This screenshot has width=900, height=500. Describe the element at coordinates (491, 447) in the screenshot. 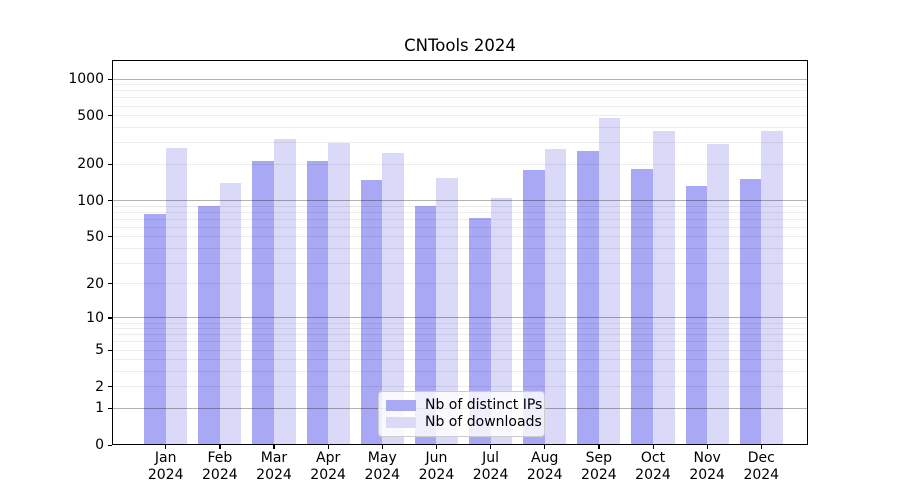

I see `x-tick-mark-jul` at that location.